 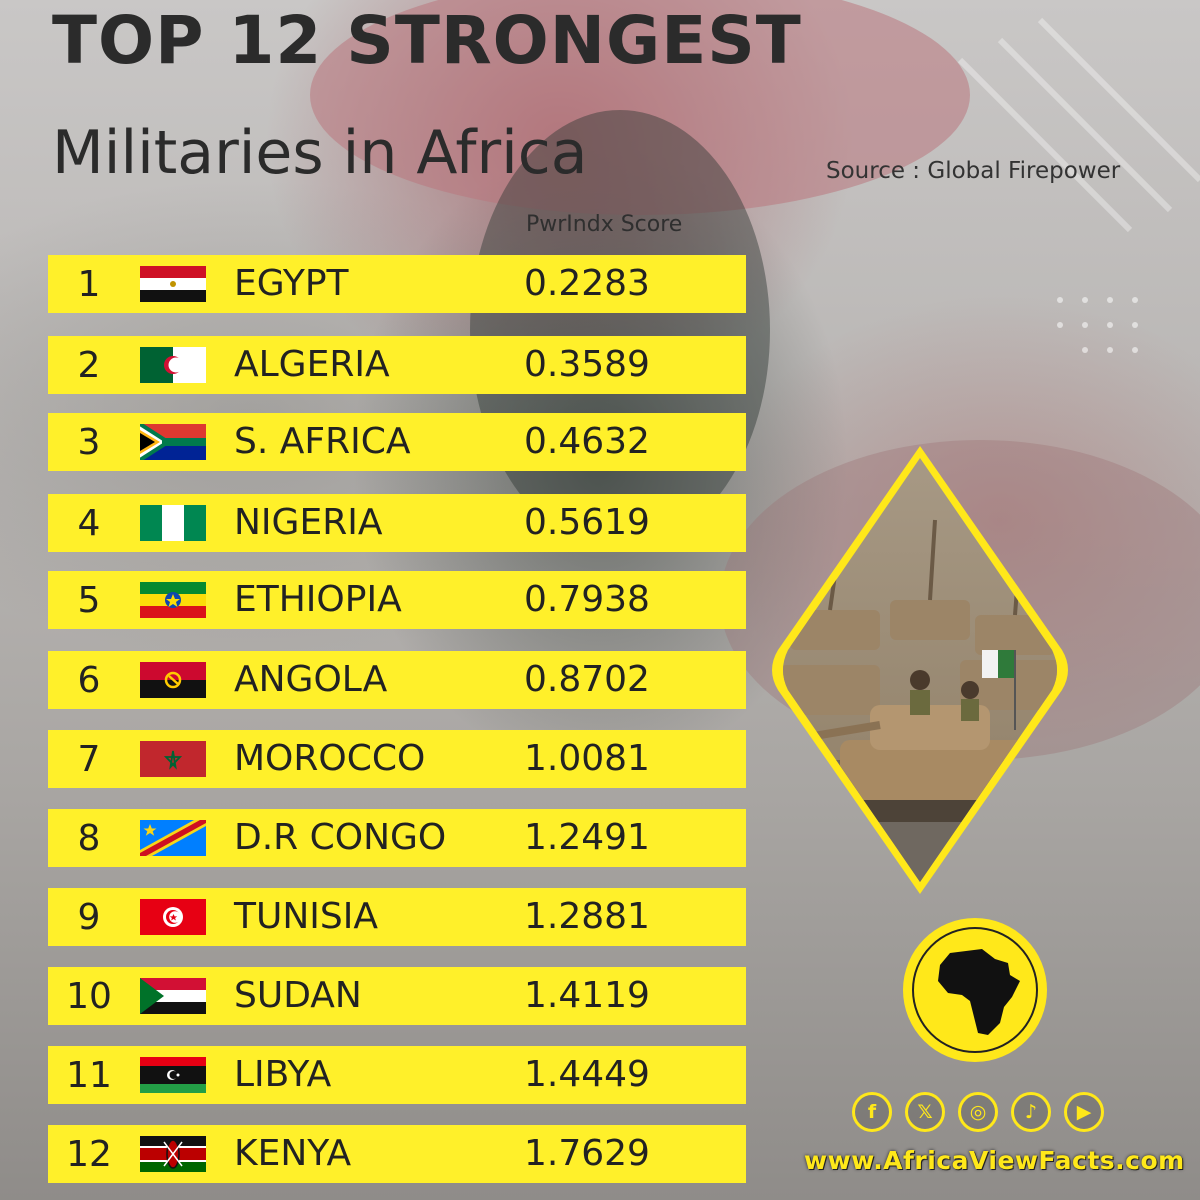 I want to click on country-name: ETHIOPIA, so click(x=318, y=599).